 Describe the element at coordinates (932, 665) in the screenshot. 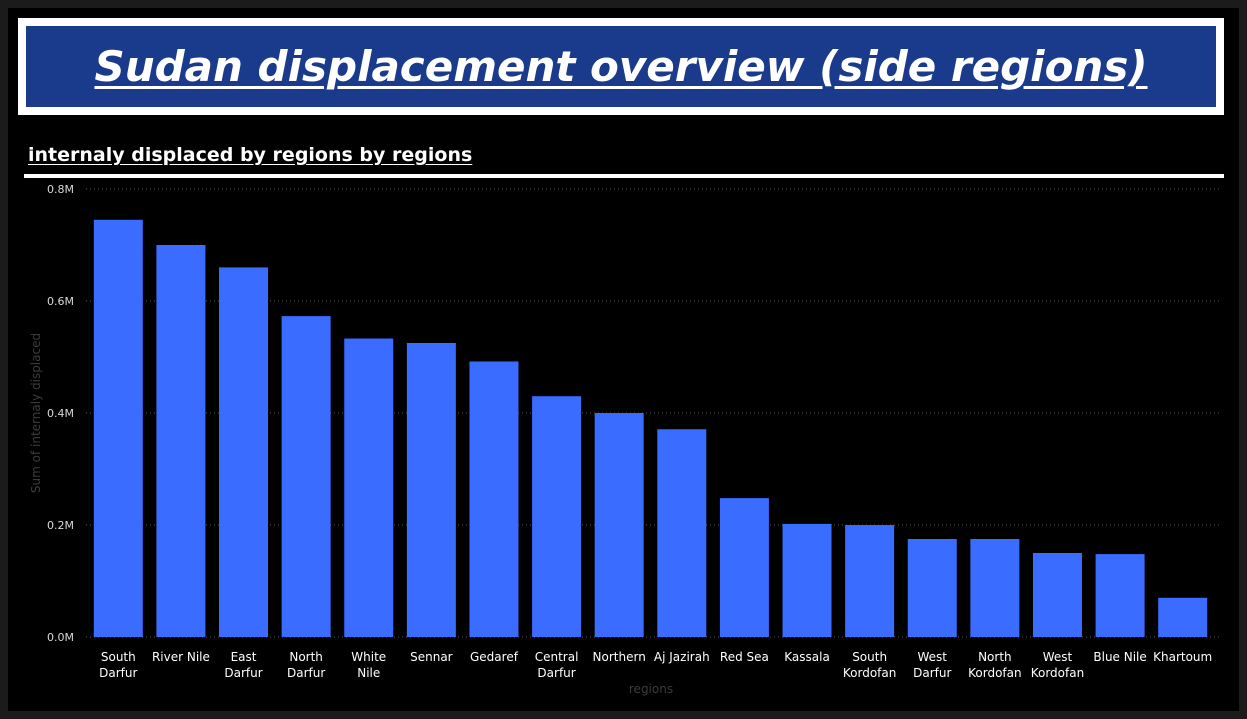

I see `x-tick-label: West Darfur` at that location.